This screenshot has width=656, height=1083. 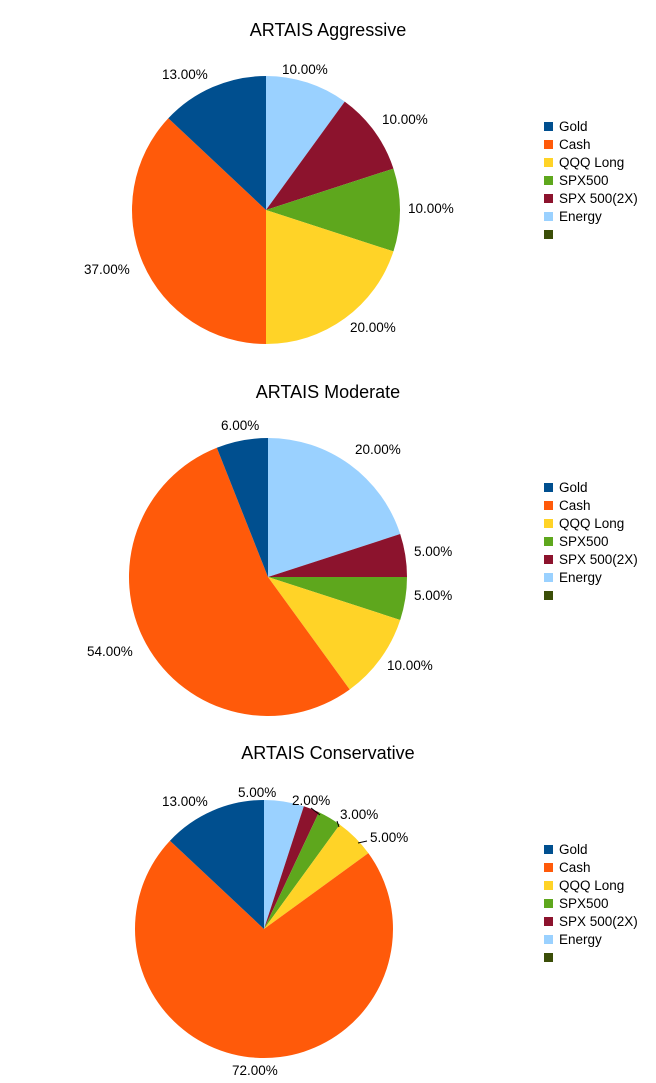 I want to click on data-label-qqq-long: 20.00%, so click(x=373, y=327).